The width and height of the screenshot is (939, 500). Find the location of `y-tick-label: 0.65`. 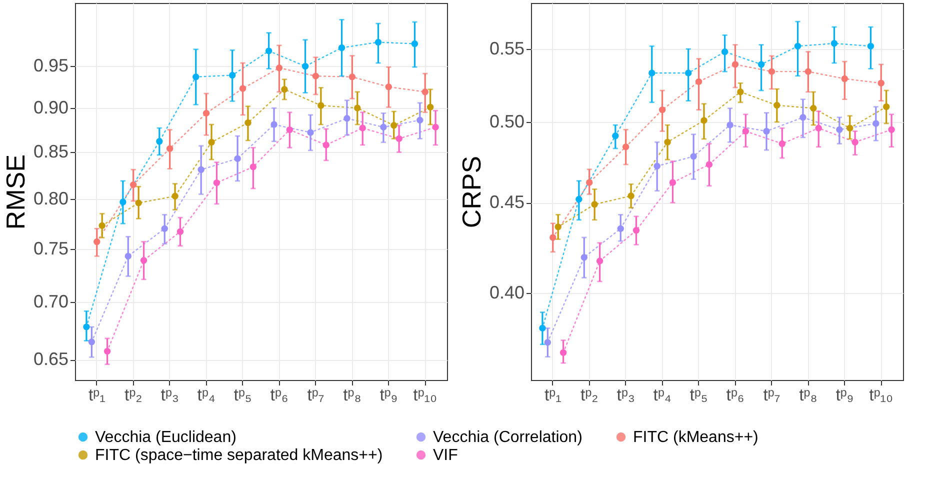

y-tick-label: 0.65 is located at coordinates (50, 359).